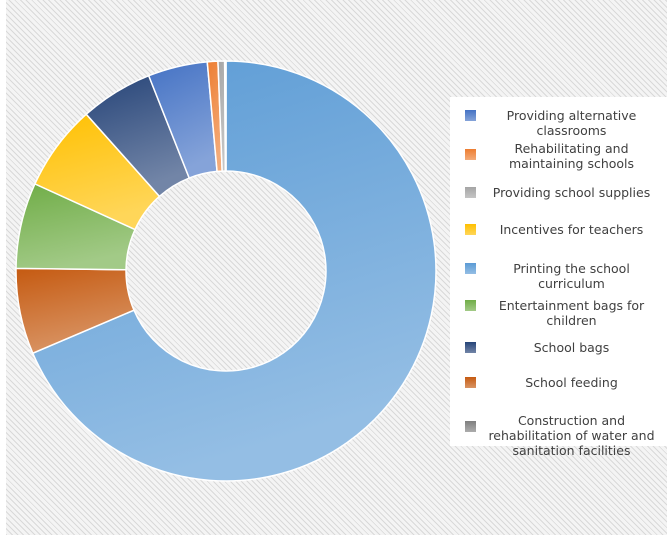 Image resolution: width=667 pixels, height=537 pixels. Describe the element at coordinates (571, 123) in the screenshot. I see `legend-label: Providing alternative classrooms` at that location.